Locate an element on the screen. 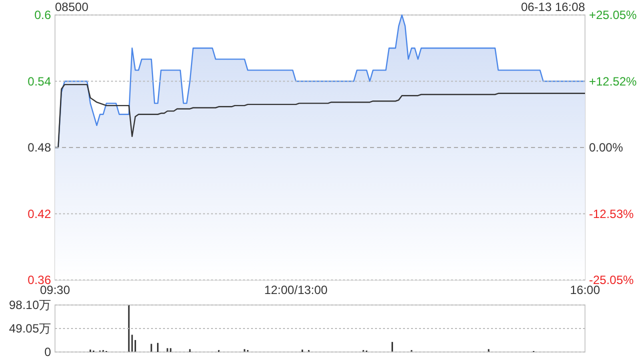  x-tick-label: 12:00/13:00 is located at coordinates (296, 290).